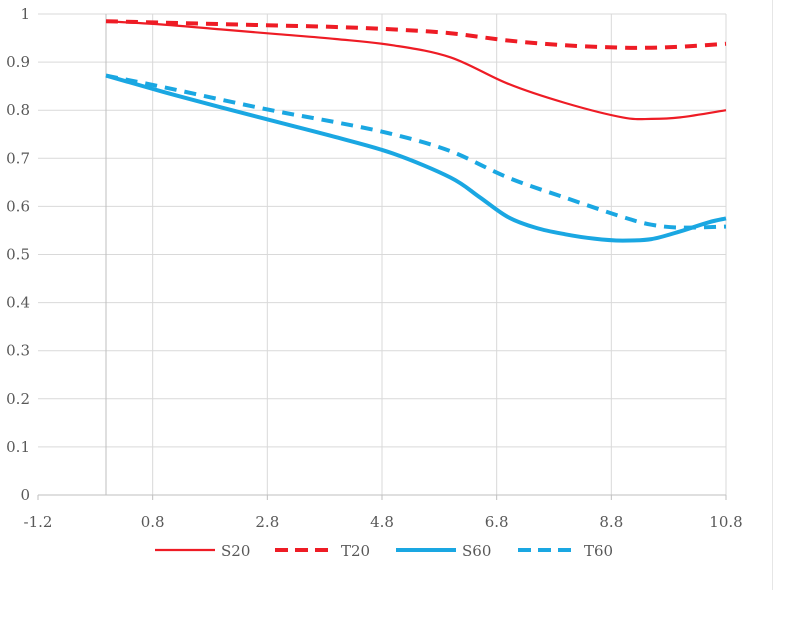 Image resolution: width=800 pixels, height=632 pixels. What do you see at coordinates (18, 399) in the screenshot?
I see `y-tick-label: 0.2` at bounding box center [18, 399].